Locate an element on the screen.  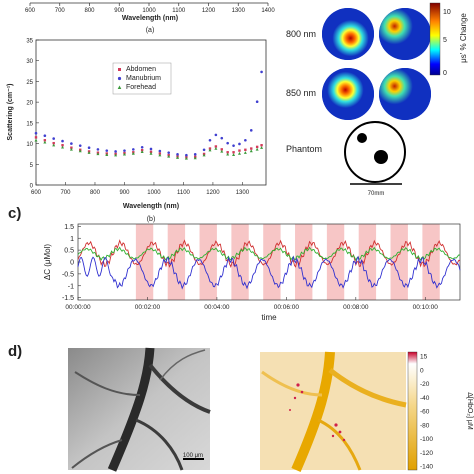
timeseries-xtick-label: 00:02:00 is located at coordinates (148, 307).